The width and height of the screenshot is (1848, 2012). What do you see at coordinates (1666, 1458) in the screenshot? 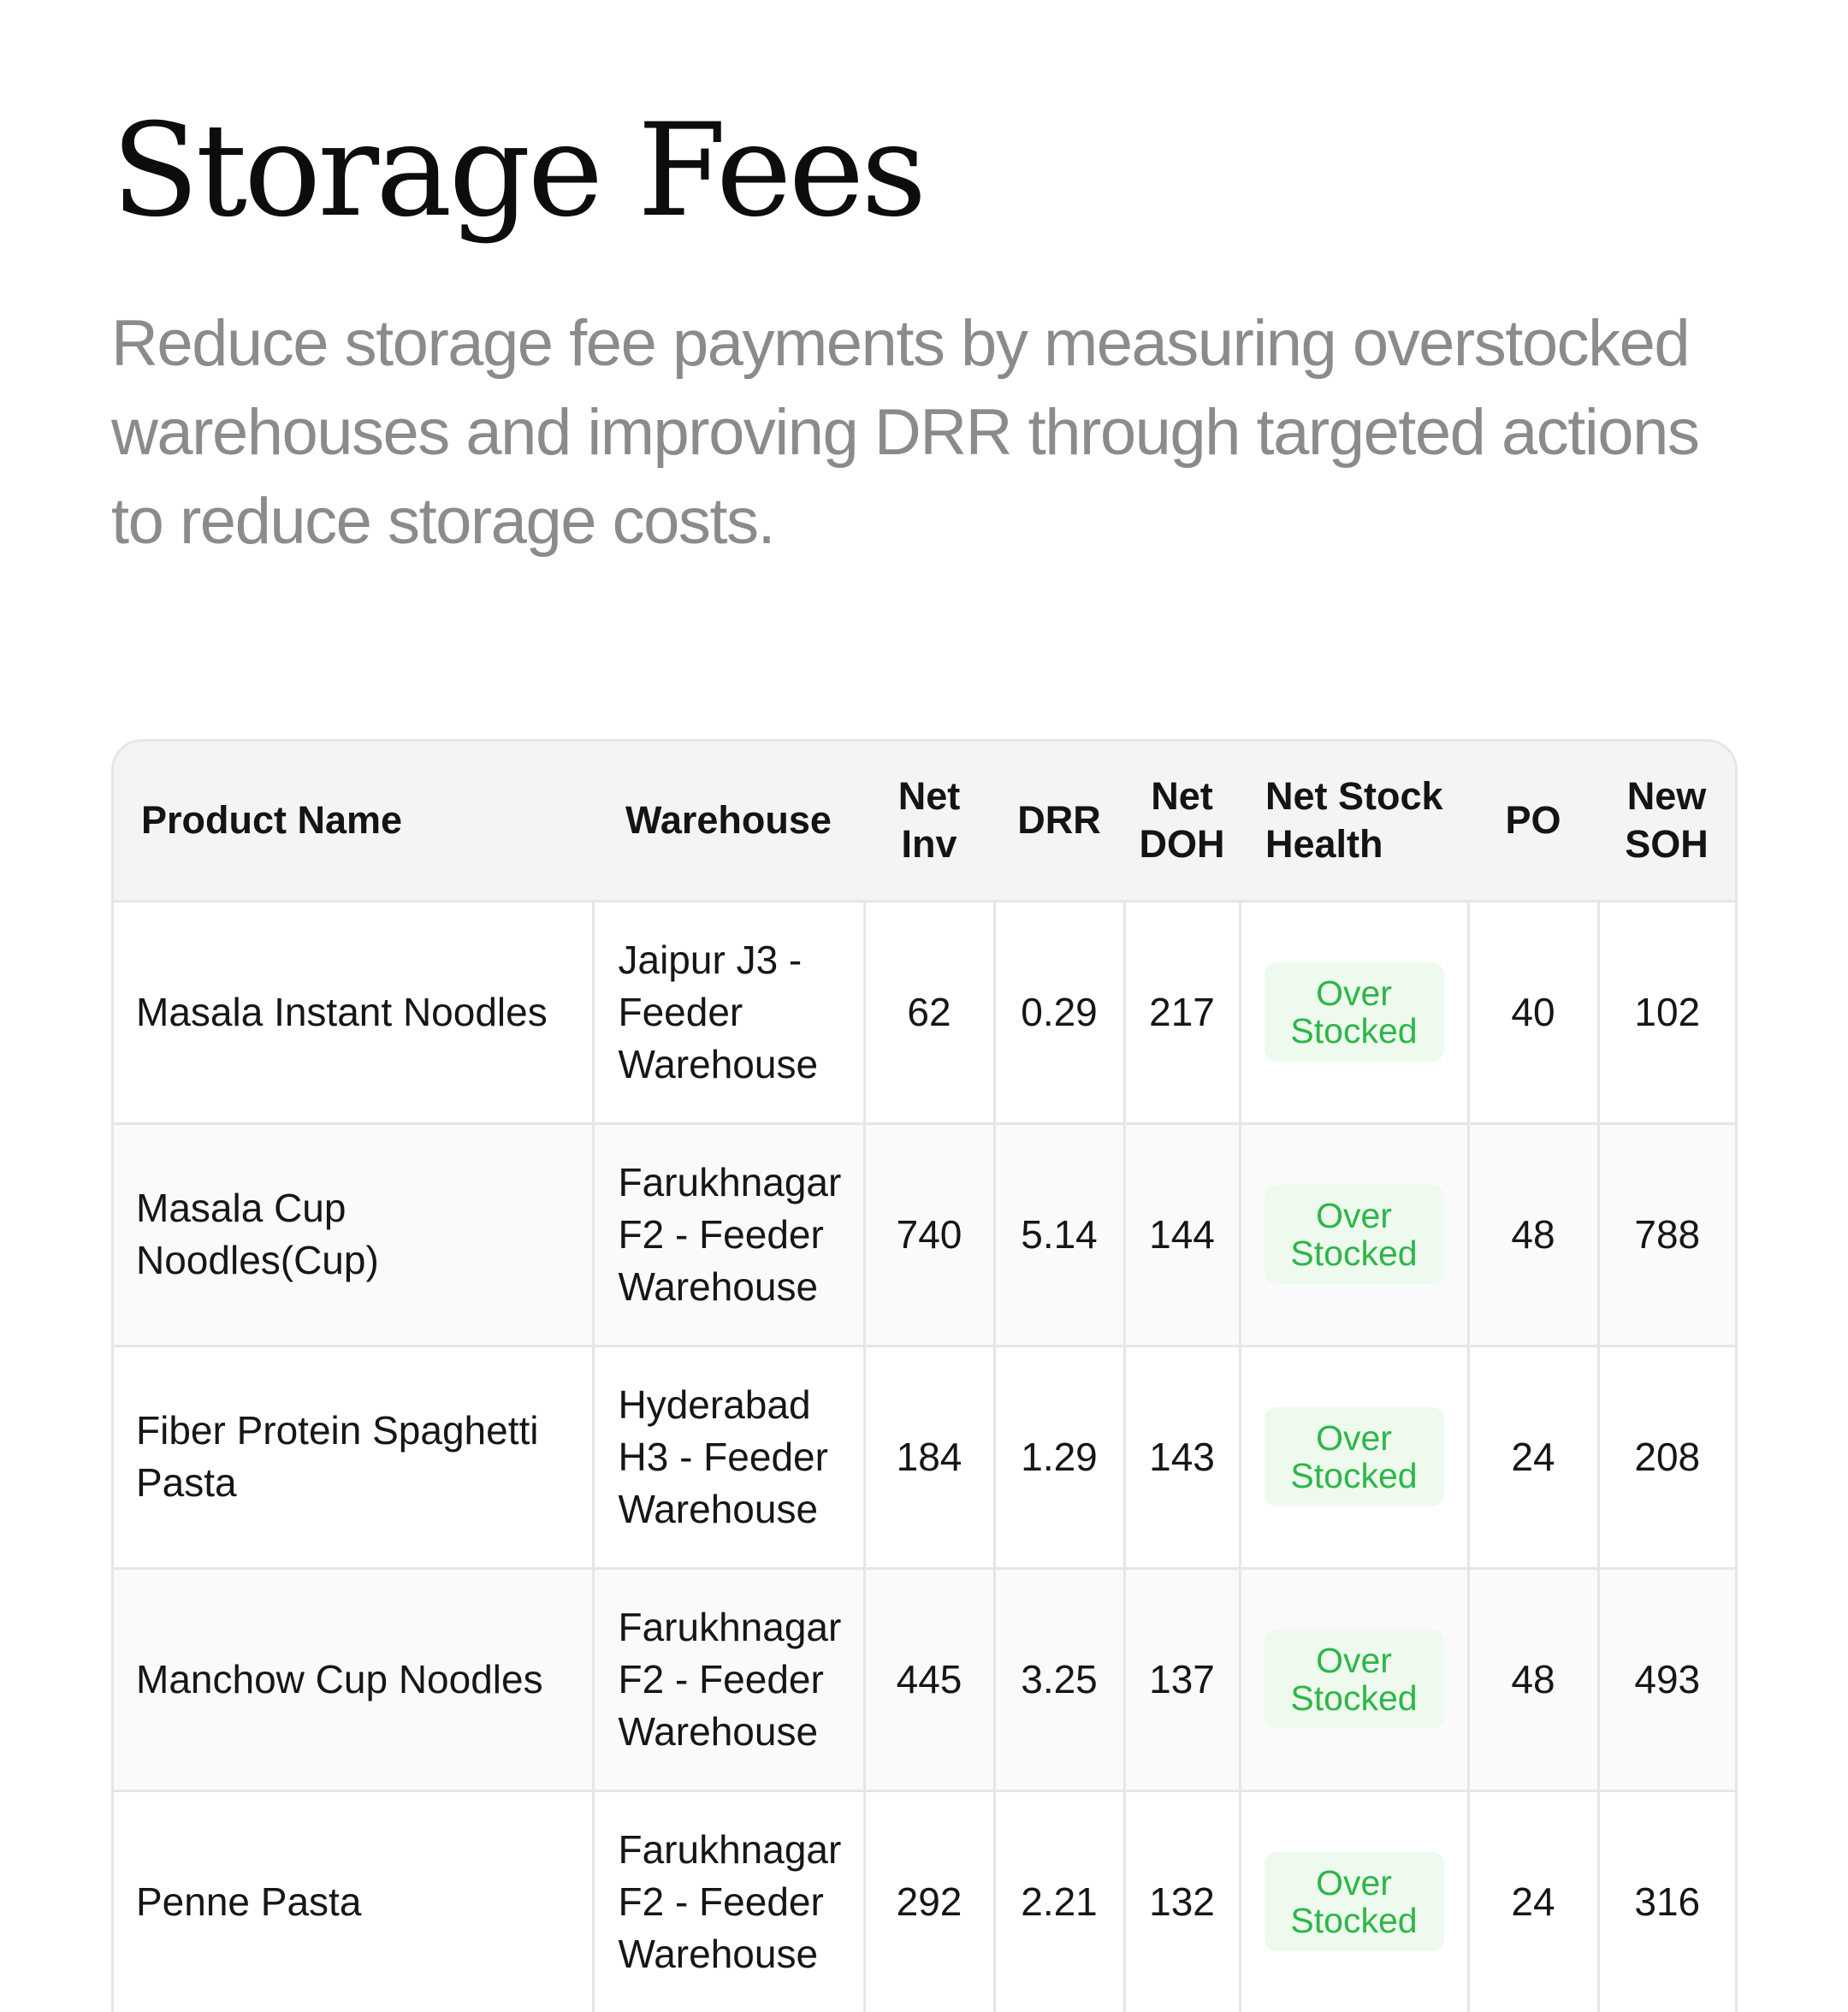
I see `cell-new-soh: 208` at bounding box center [1666, 1458].